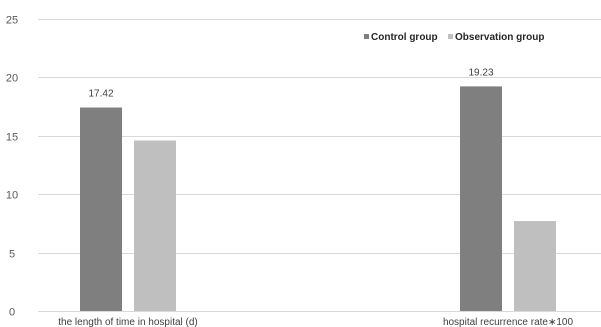 The image size is (601, 327). I want to click on data-labels: 17.42 19.23, so click(290, 83).